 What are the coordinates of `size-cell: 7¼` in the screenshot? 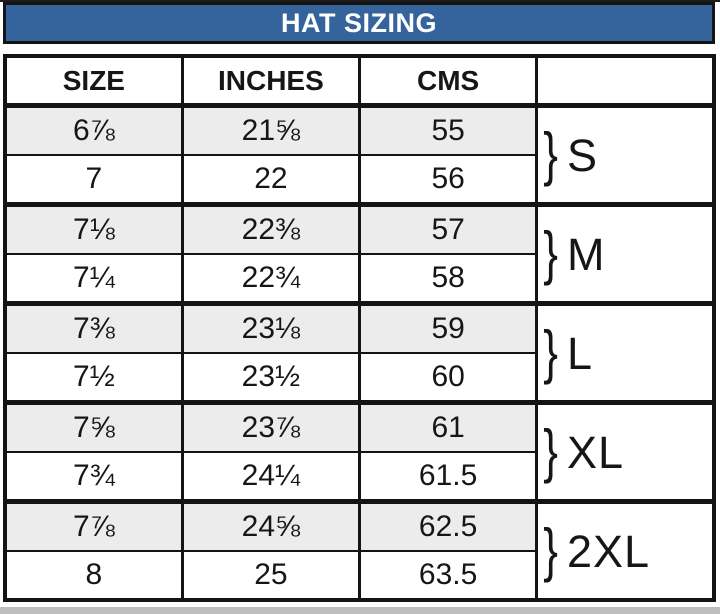 It's located at (93, 279).